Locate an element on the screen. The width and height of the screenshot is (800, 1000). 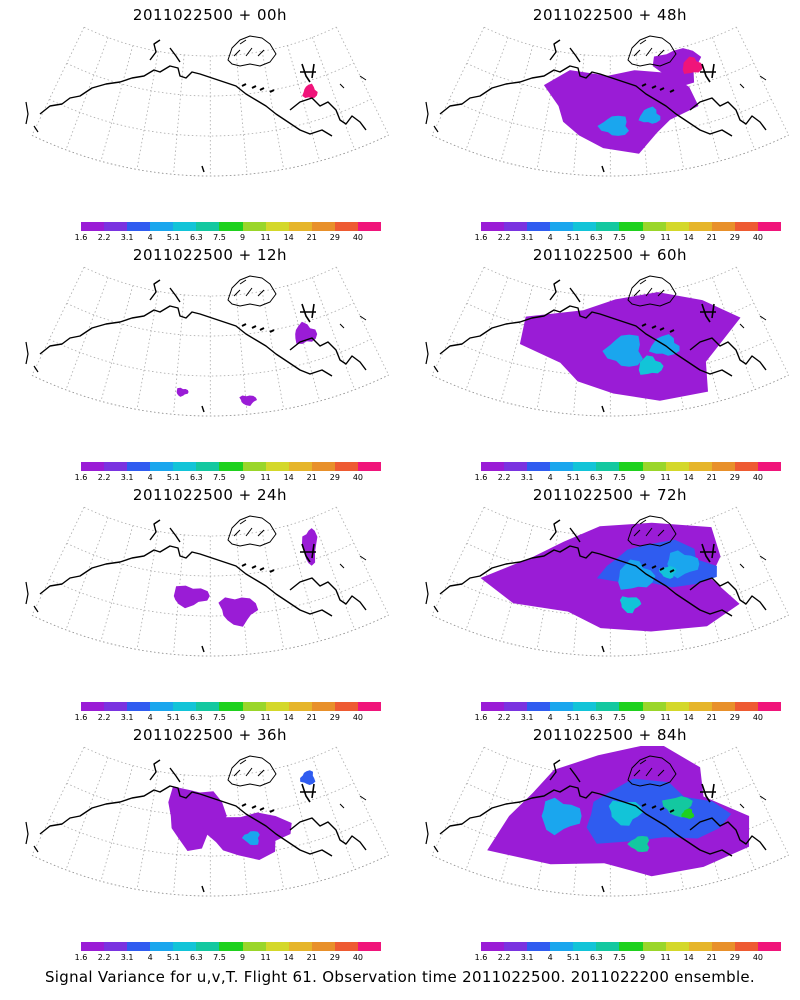
panel-title: 2011022500 + 48h is located at coordinates (610, 15).